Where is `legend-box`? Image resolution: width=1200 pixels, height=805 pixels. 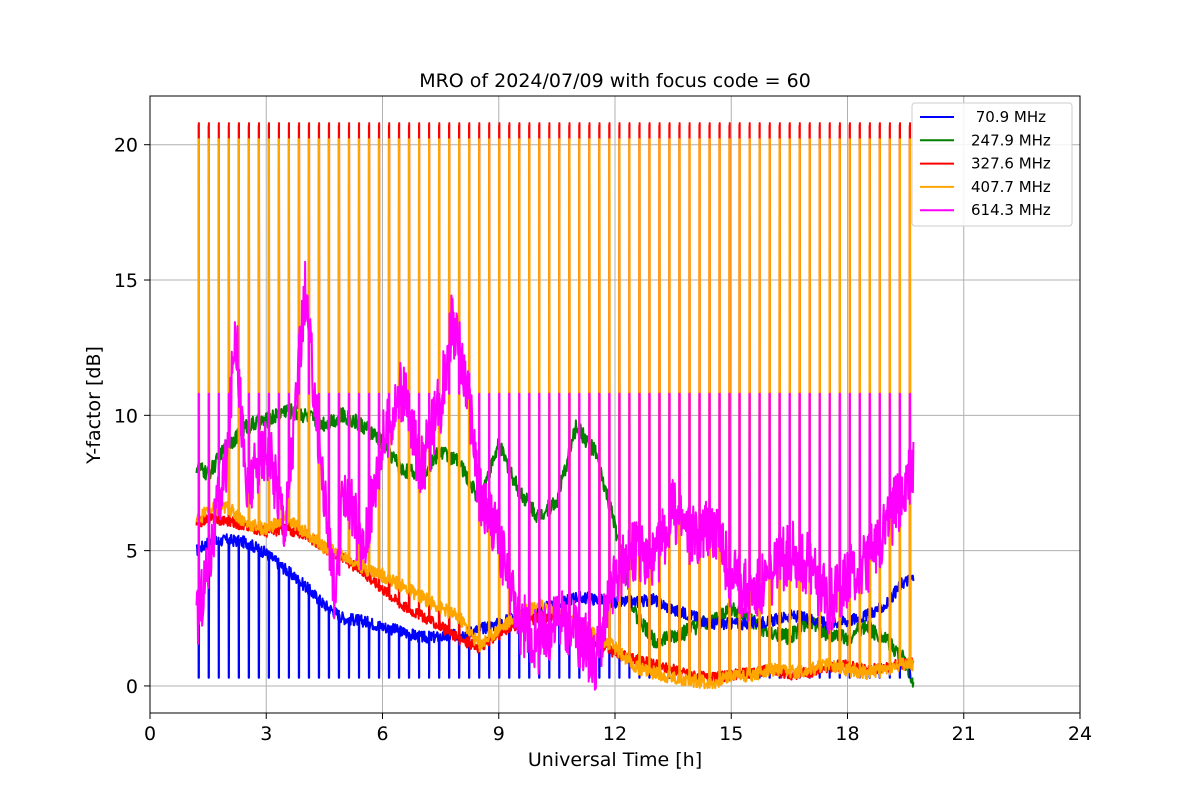 legend-box is located at coordinates (992, 164).